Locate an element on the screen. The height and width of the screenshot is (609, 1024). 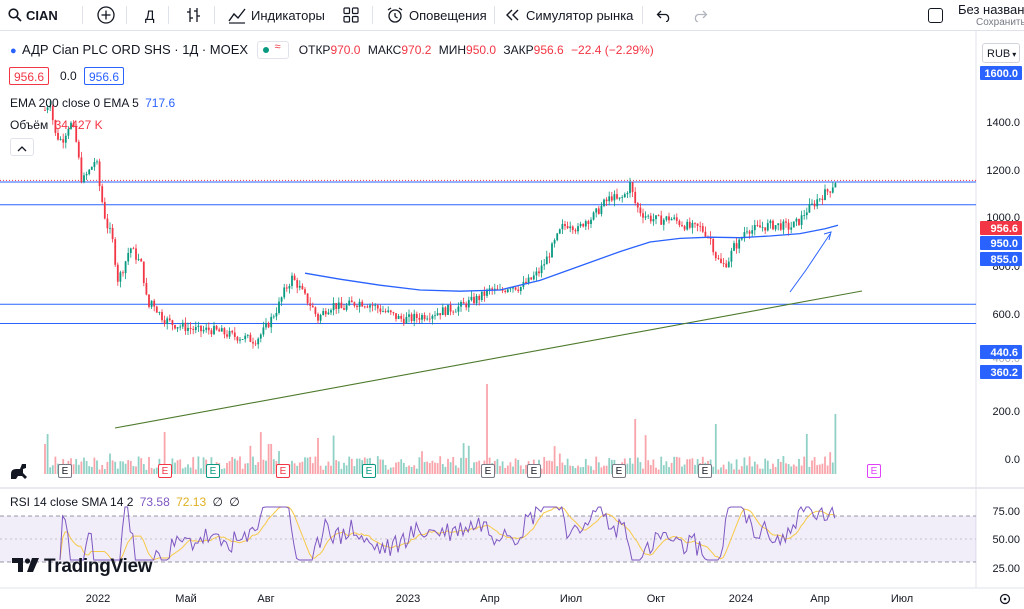
rsi-axis-tick: 50.00 is located at coordinates (1006, 540).